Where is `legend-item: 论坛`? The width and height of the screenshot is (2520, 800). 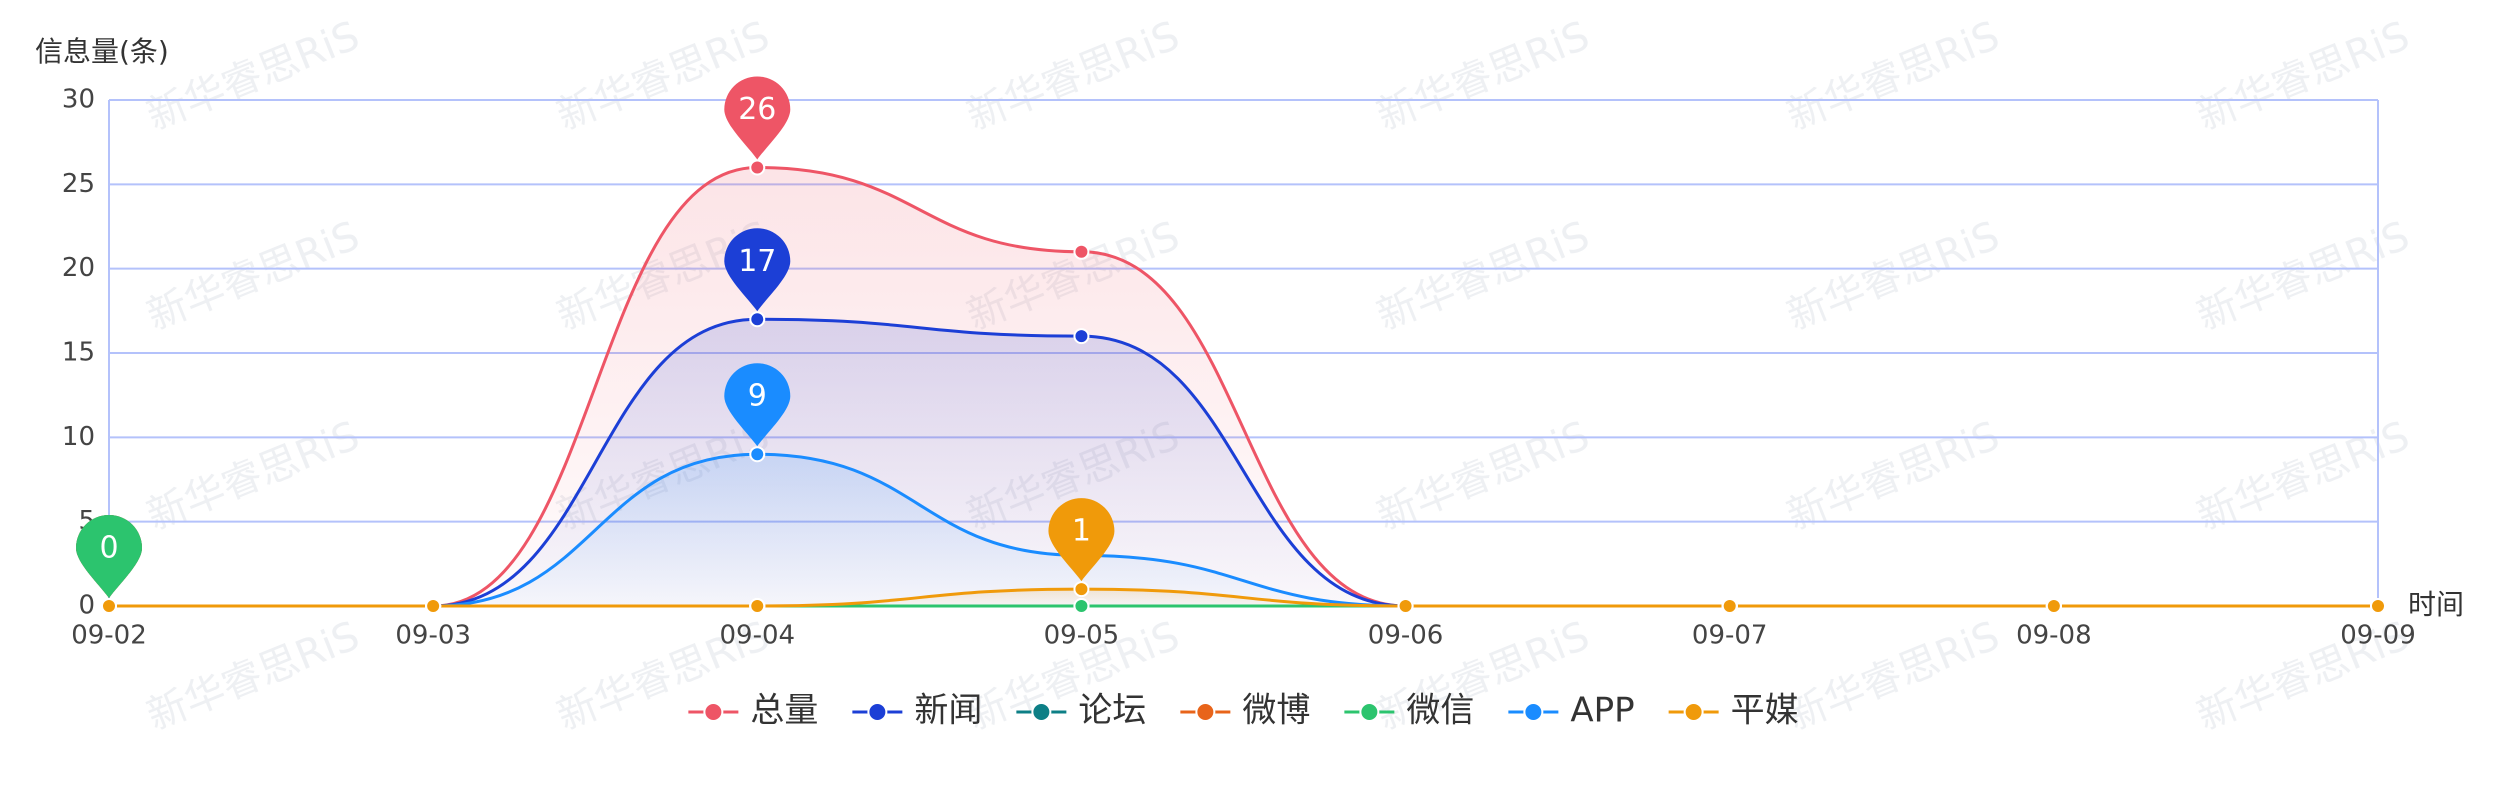
legend-item: 论坛 is located at coordinates (1081, 711).